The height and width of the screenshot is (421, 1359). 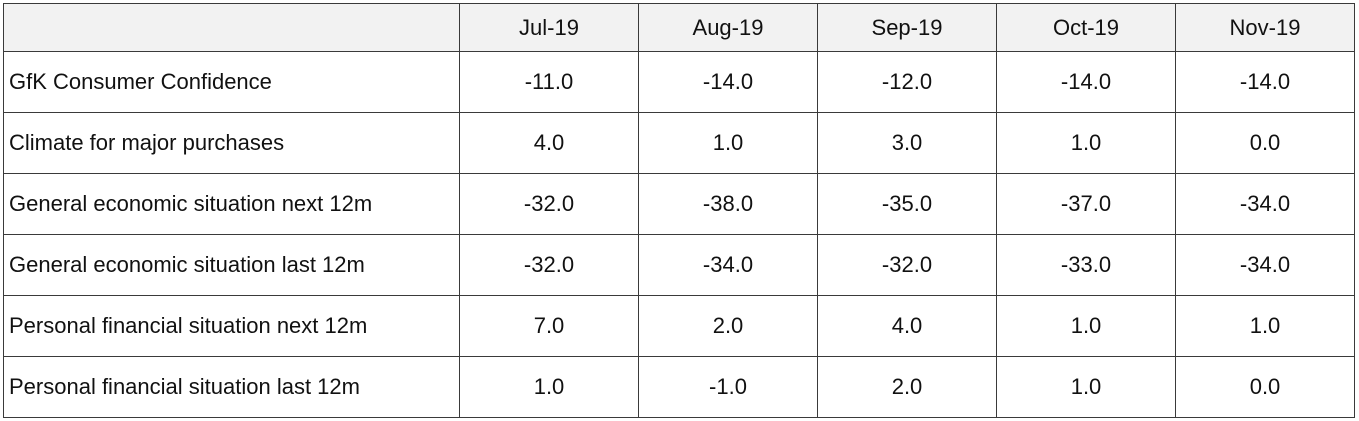 What do you see at coordinates (907, 204) in the screenshot?
I see `value-cell: -35.0` at bounding box center [907, 204].